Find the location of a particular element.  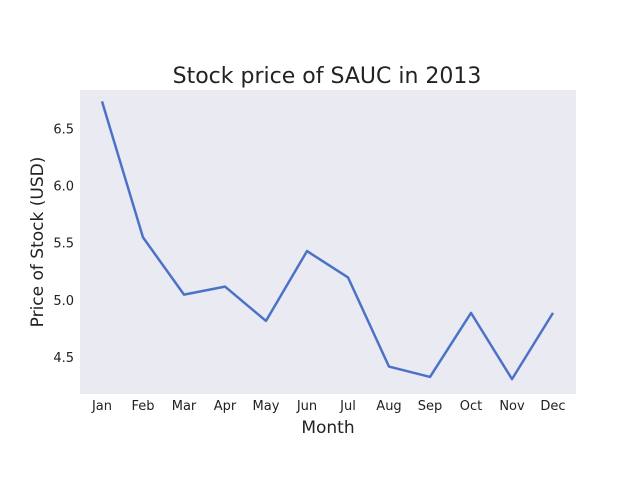

y-axis-label: Price of Stock (USD) is located at coordinates (38, 242).